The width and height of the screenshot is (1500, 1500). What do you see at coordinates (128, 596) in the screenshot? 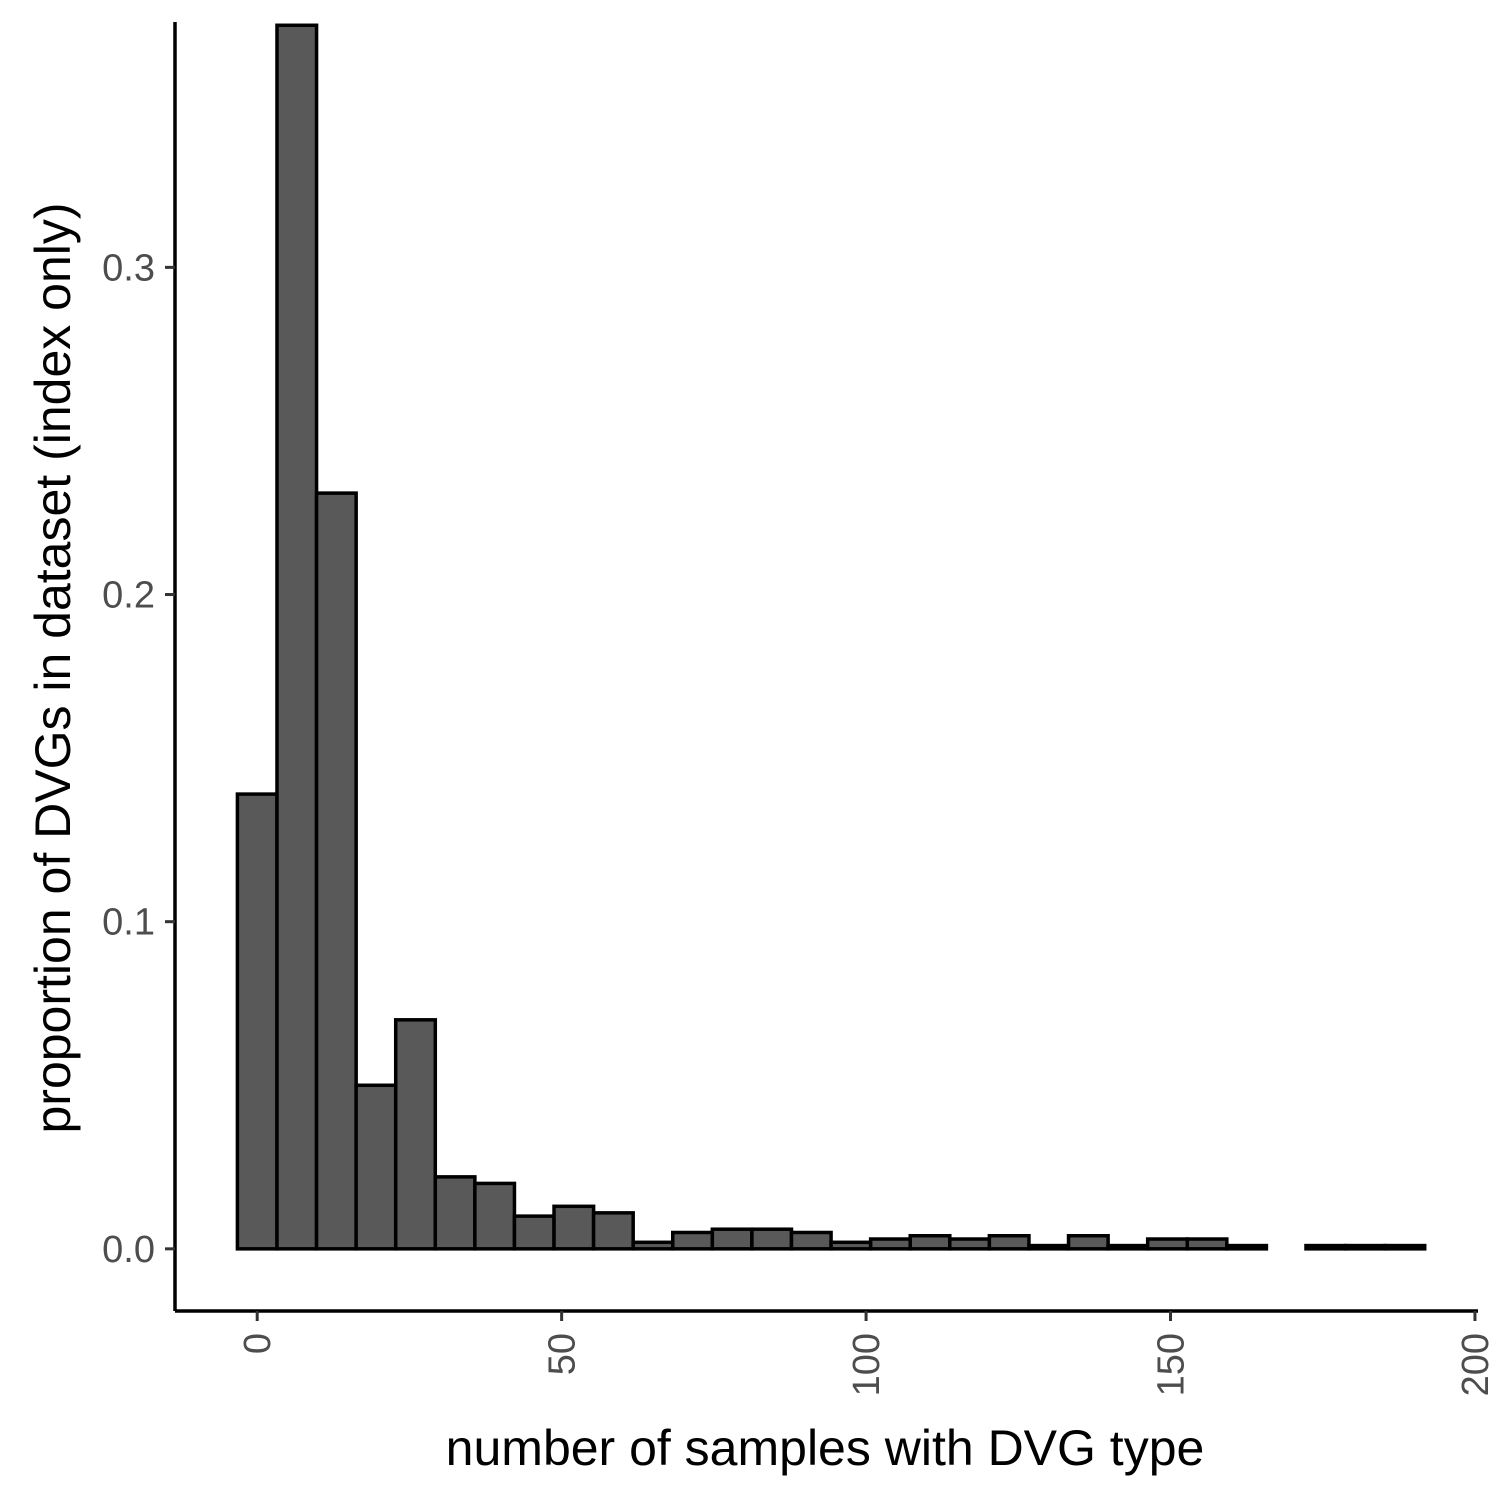
I see `y-tick-label: 0.2` at bounding box center [128, 596].